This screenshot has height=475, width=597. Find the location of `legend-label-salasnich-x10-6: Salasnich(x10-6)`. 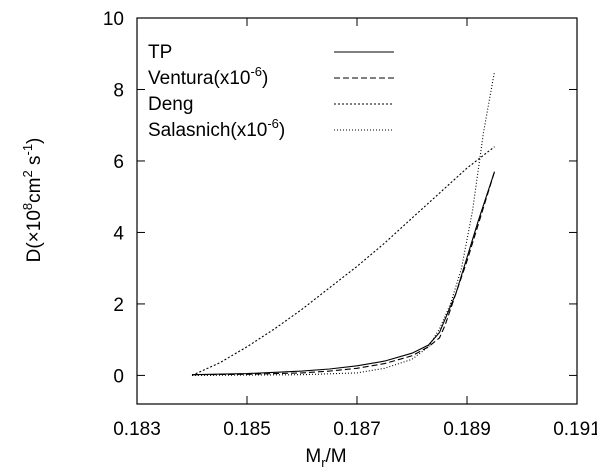

legend-label-salasnich-x10-6: Salasnich(x10-6) is located at coordinates (216, 128).